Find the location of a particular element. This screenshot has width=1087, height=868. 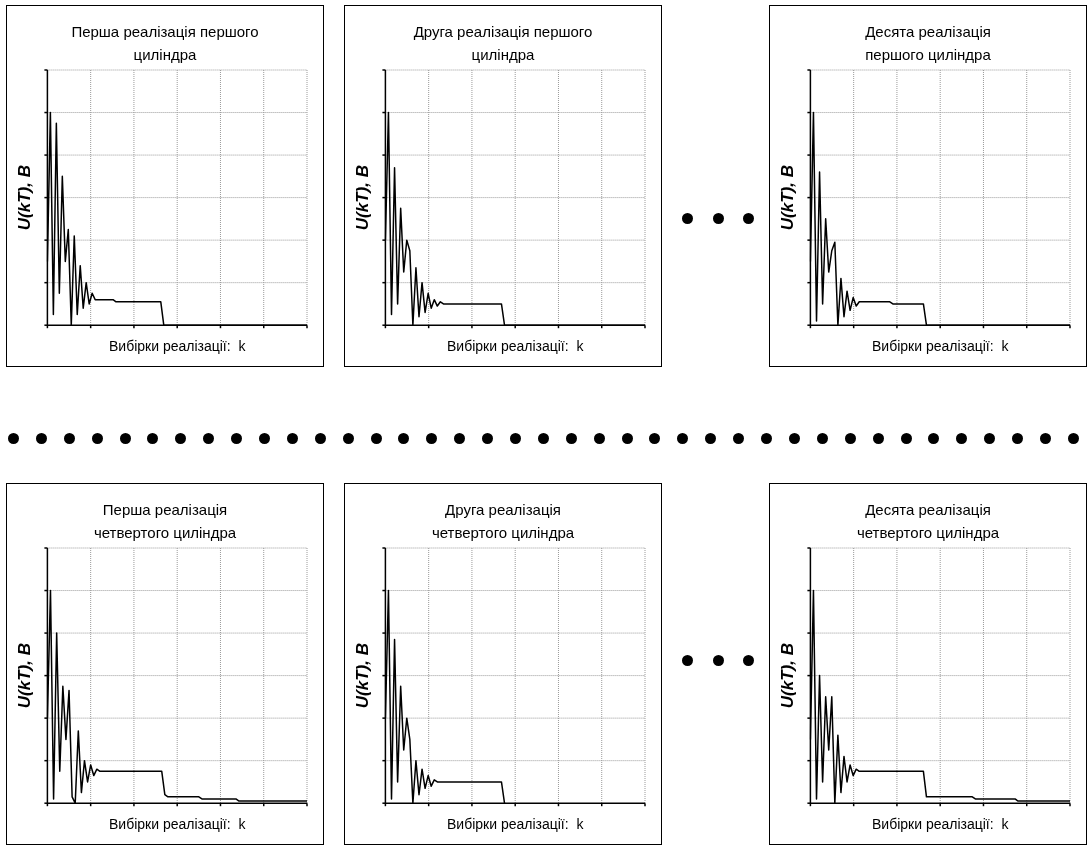

chart-title: Десята реалізація першого циліндра is located at coordinates (928, 43).